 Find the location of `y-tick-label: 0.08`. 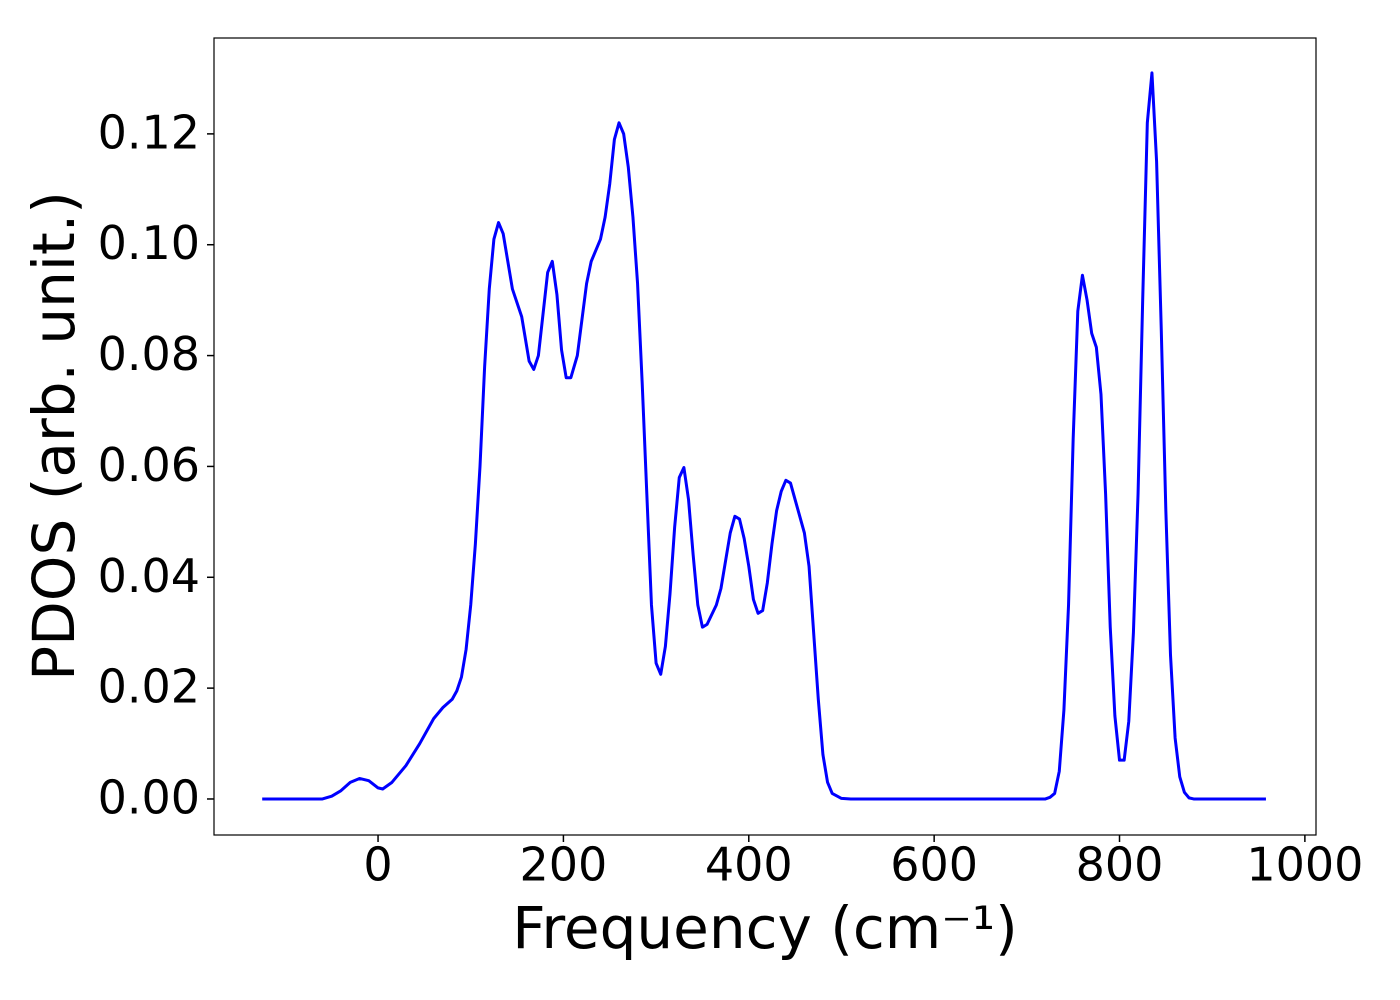

y-tick-label: 0.08 is located at coordinates (149, 354).